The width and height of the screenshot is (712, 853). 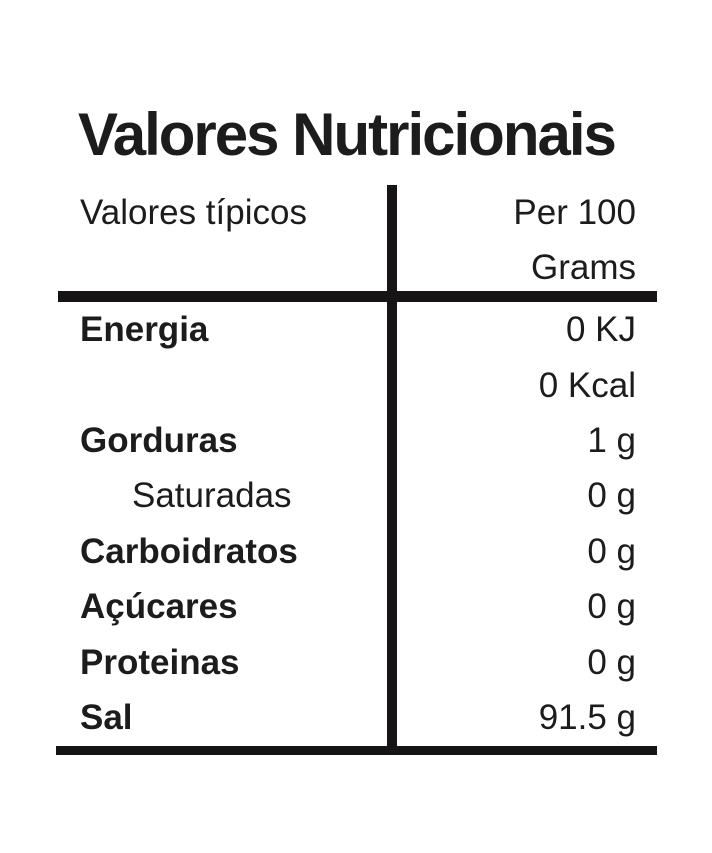 What do you see at coordinates (583, 267) in the screenshot?
I see `column-header-grams: Grams` at bounding box center [583, 267].